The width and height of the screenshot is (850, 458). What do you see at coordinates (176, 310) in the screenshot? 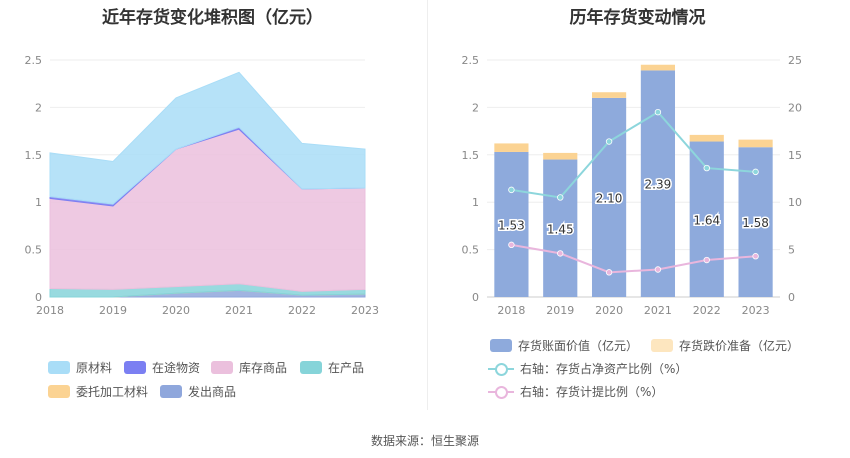
I see `left-x-tick-2: 2020` at bounding box center [176, 310].